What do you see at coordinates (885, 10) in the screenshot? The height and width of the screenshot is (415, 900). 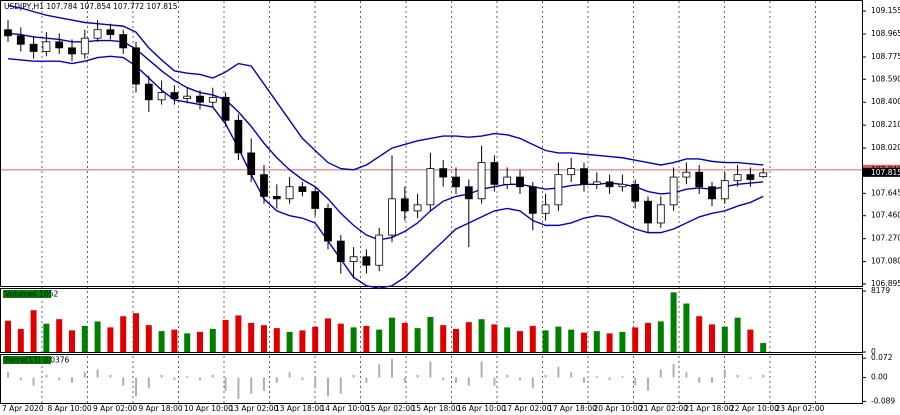 I see `y-tick-label: 109.155` at bounding box center [885, 10].